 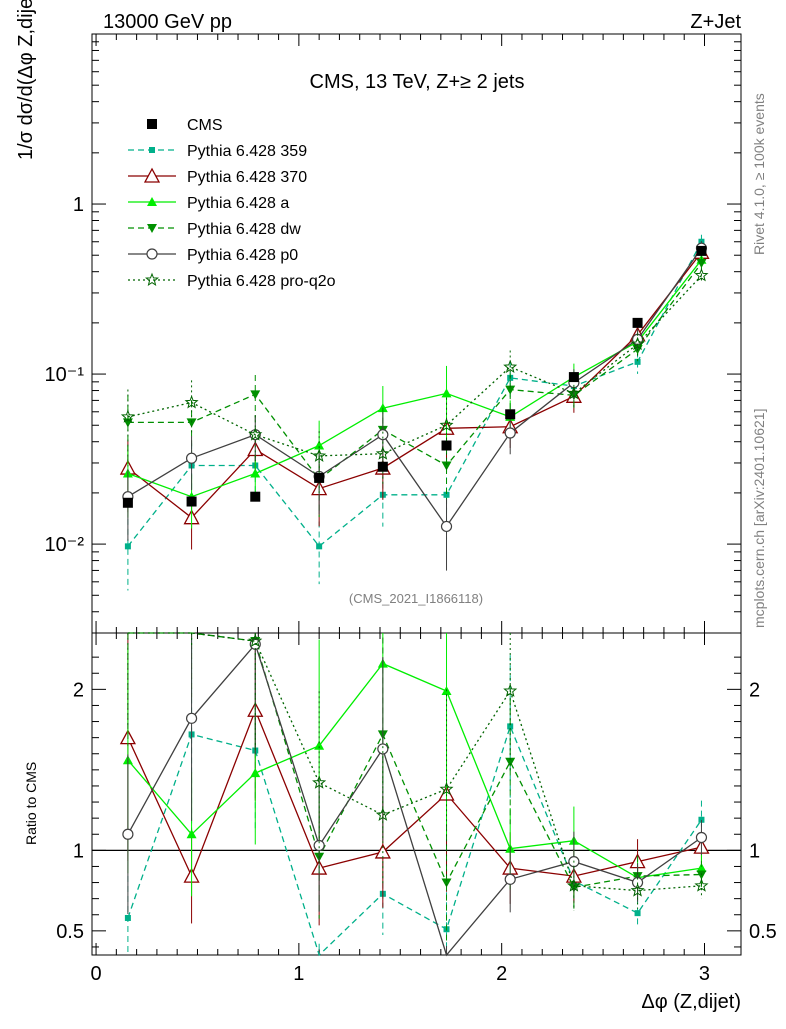 What do you see at coordinates (501, 974) in the screenshot?
I see `x-tick-label-2: 2` at bounding box center [501, 974].